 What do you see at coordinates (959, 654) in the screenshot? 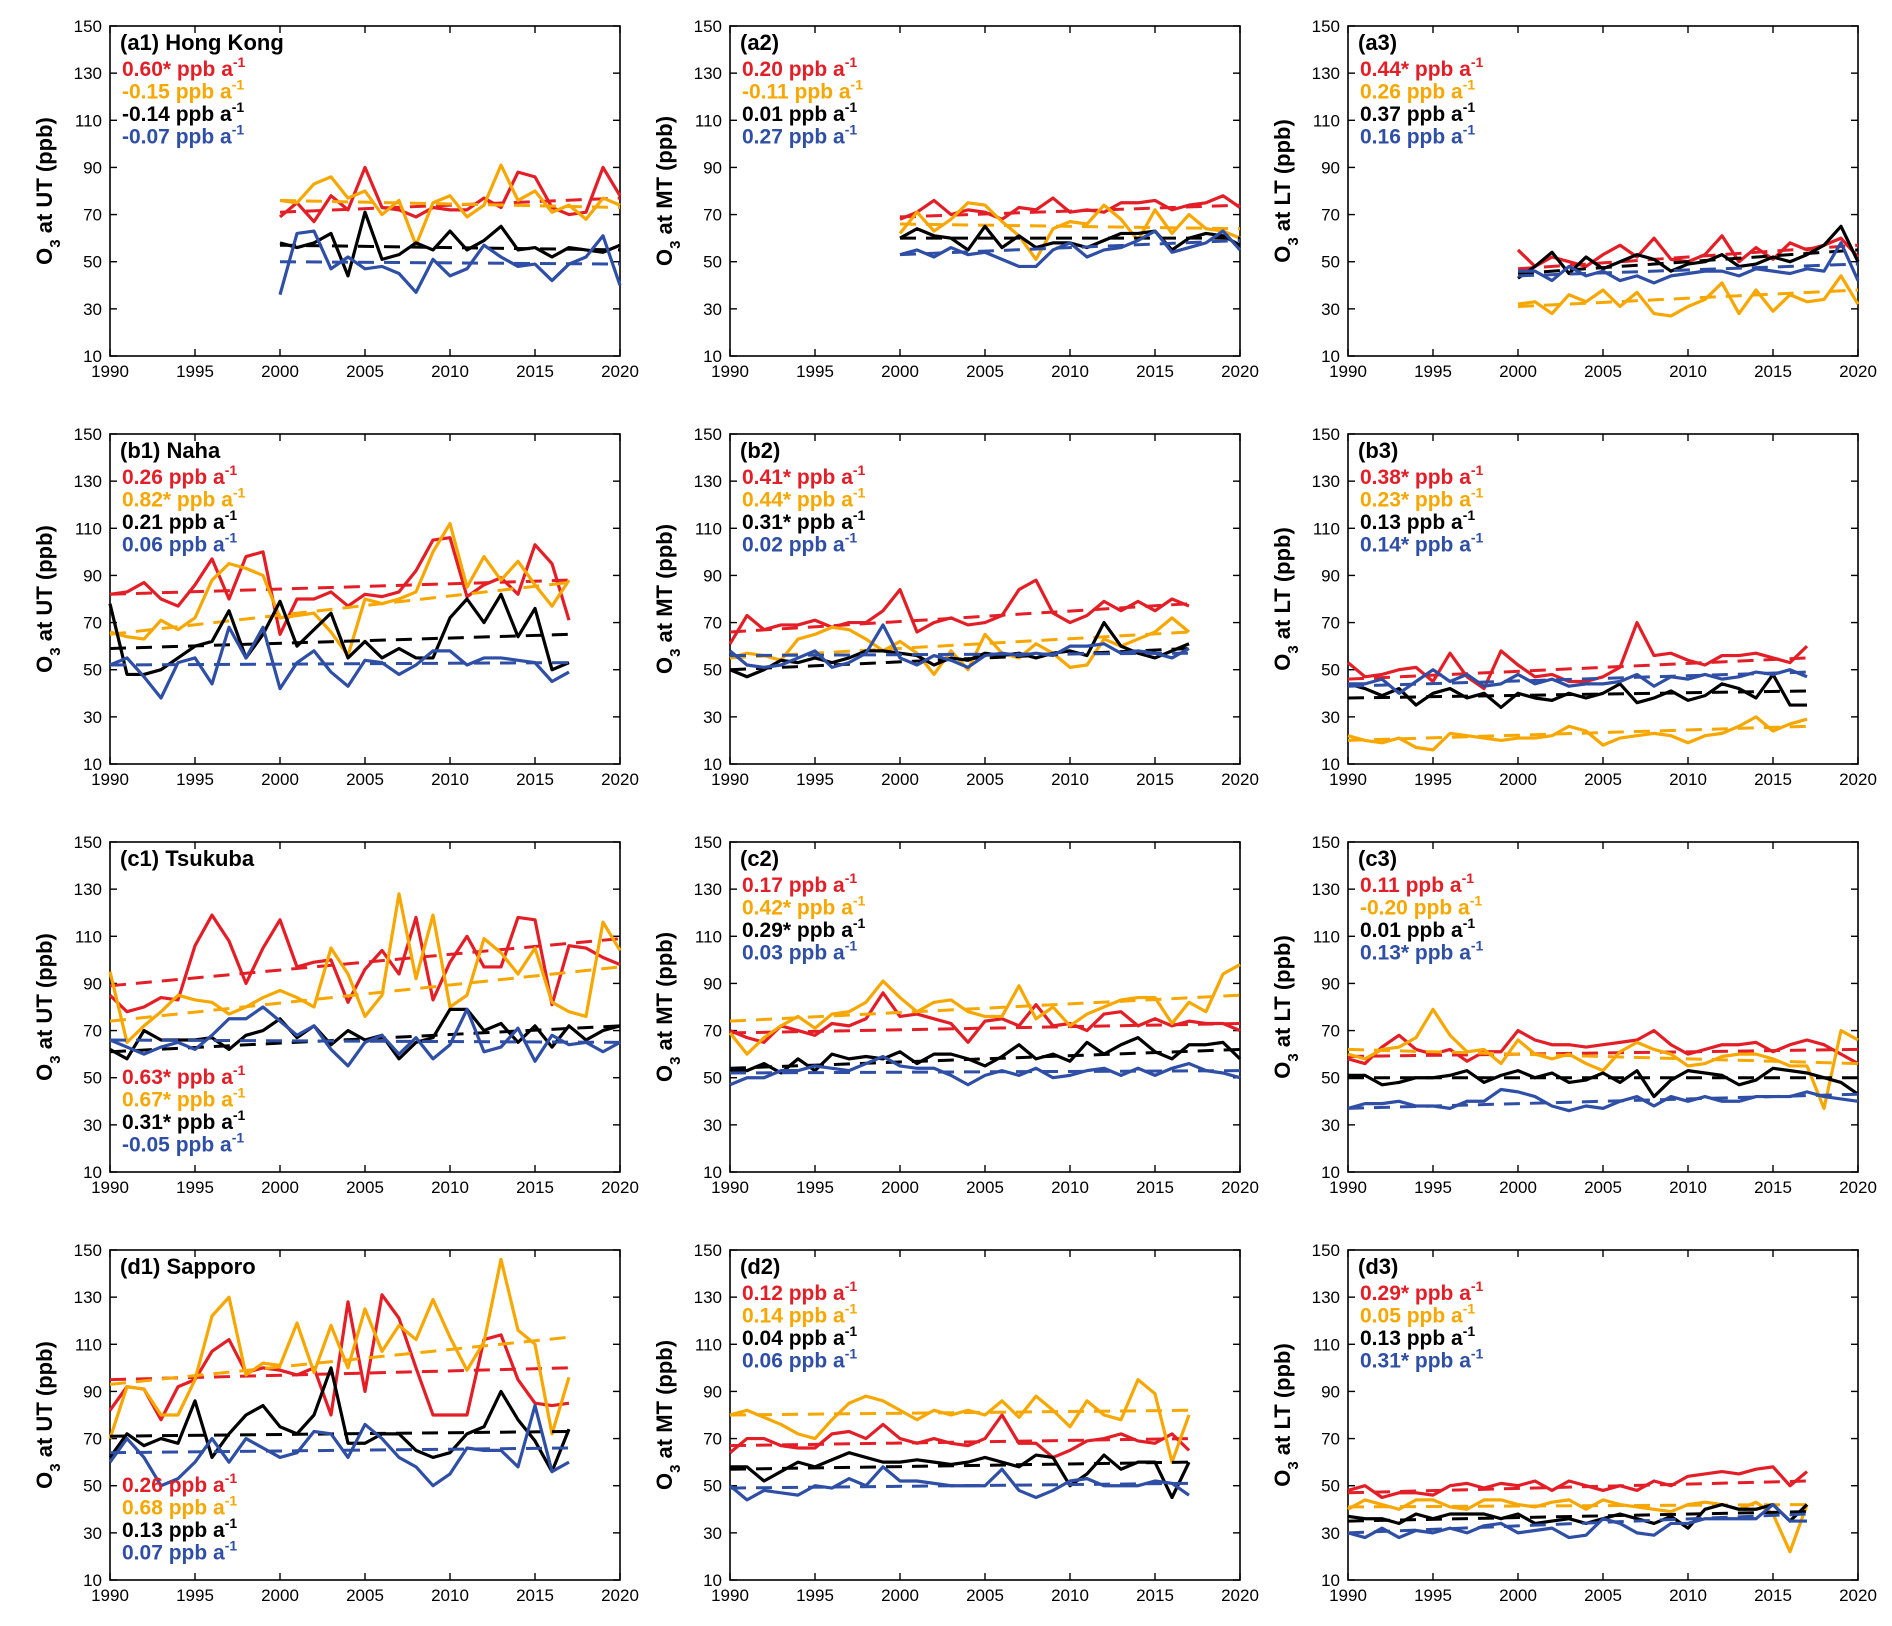
I see `trend-line-blue` at bounding box center [959, 654].